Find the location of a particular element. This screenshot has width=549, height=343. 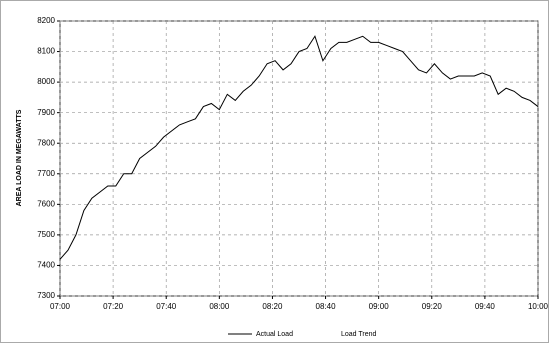

y-tick-label: 7900 is located at coordinates (46, 112).